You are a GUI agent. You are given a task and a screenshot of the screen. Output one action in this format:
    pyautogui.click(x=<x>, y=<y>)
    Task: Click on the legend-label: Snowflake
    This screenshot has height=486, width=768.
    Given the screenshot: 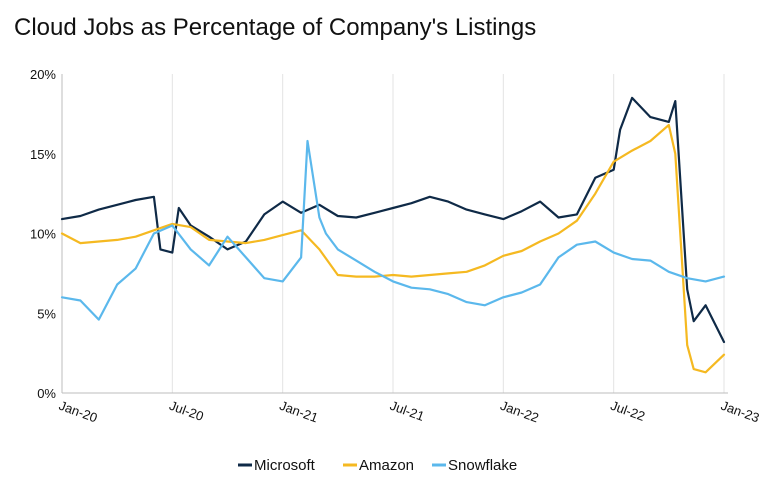 What is the action you would take?
    pyautogui.click(x=482, y=465)
    